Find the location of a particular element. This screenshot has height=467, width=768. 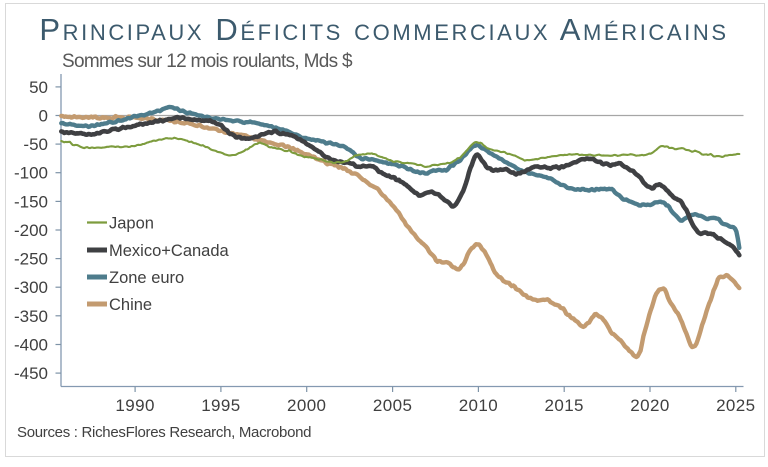

svg-text: -350 is located at coordinates (31, 316).